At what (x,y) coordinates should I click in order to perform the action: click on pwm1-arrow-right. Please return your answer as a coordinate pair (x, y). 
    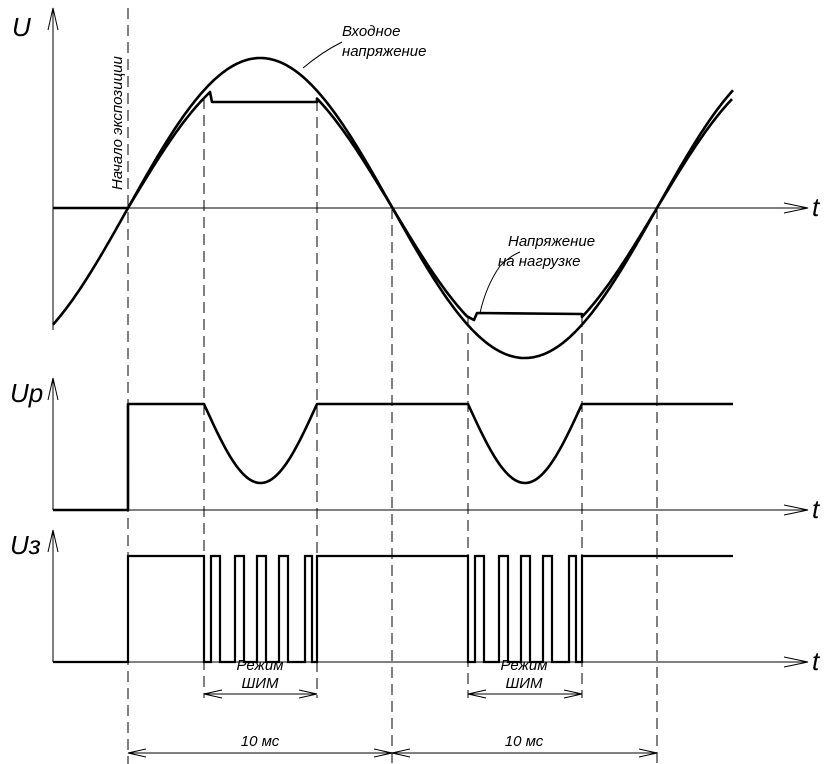
    Looking at the image, I should click on (308, 694).